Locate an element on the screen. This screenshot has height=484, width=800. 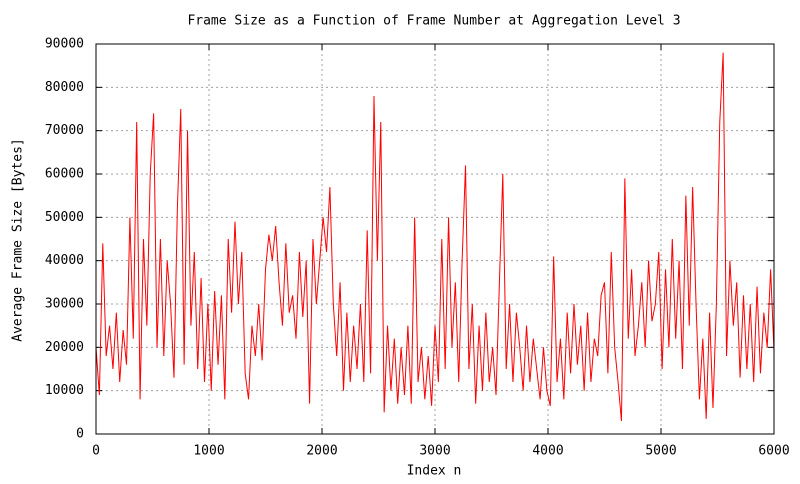
y-tick-label: 70000 is located at coordinates (64, 130).